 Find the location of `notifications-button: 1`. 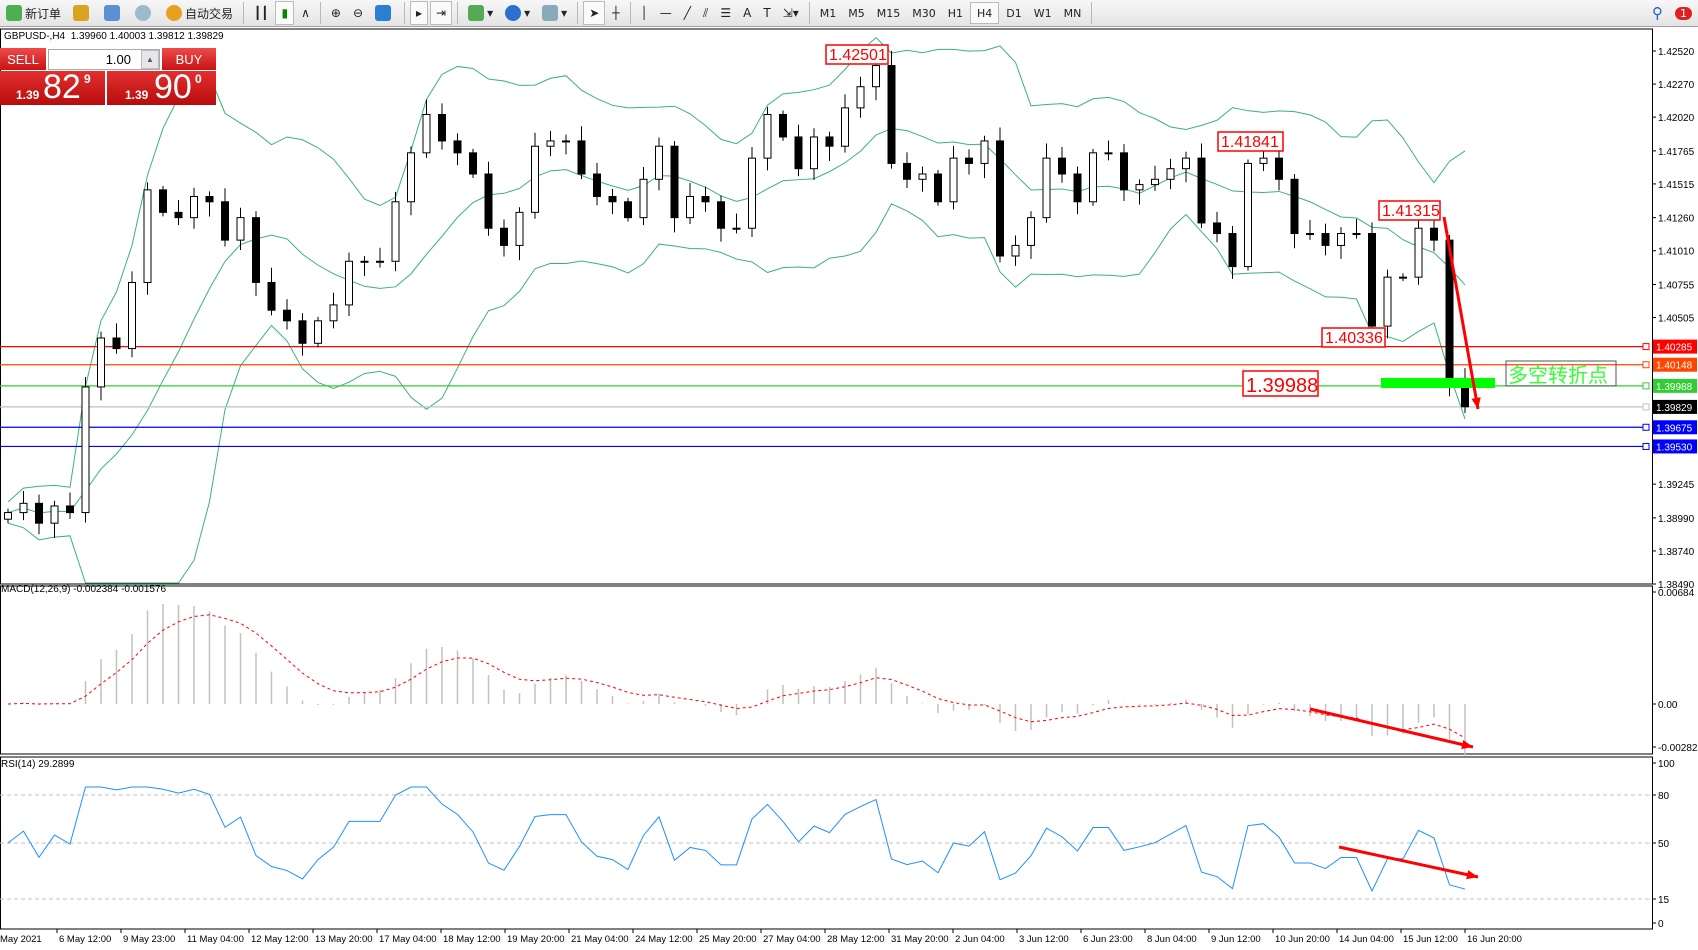

notifications-button: 1 is located at coordinates (1683, 13).